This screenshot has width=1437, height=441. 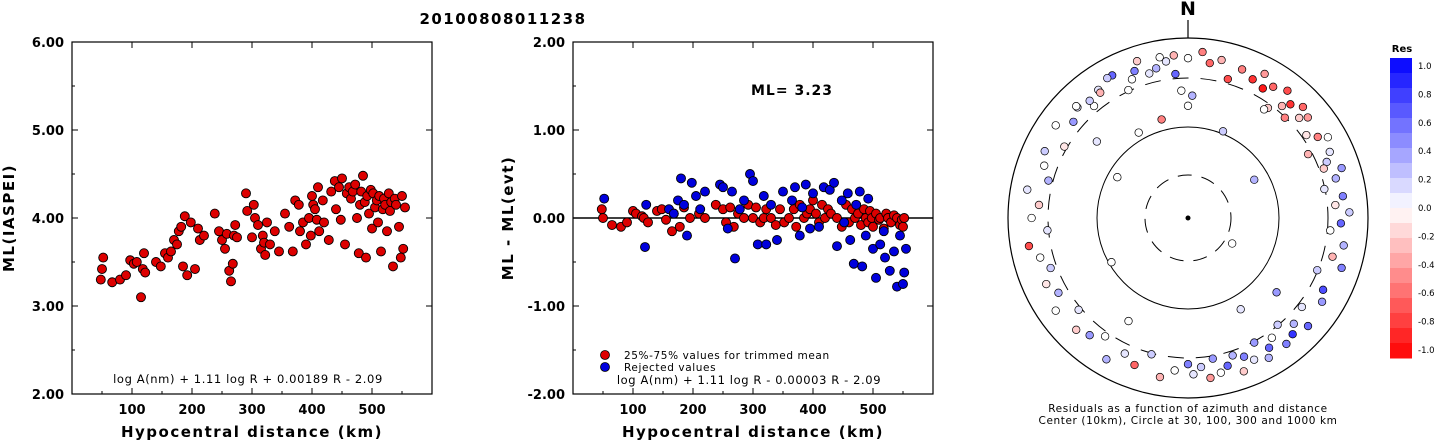 I want to click on panel1-ytick-label: 3.00, so click(x=48, y=307).